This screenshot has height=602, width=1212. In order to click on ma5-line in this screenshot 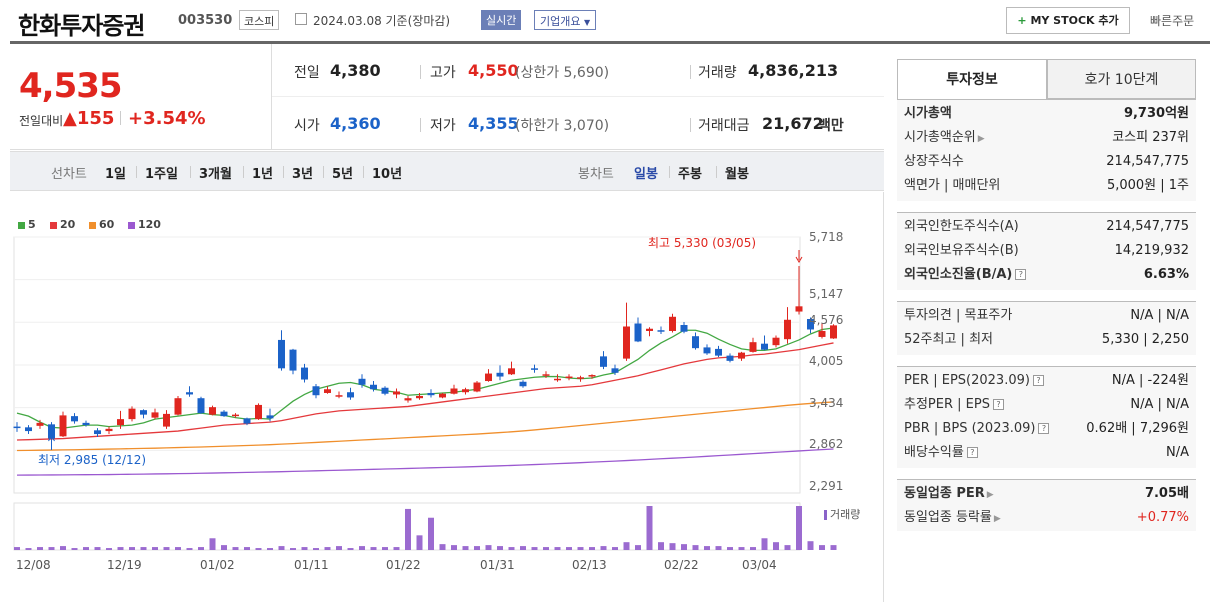, I will do `click(425, 378)`.